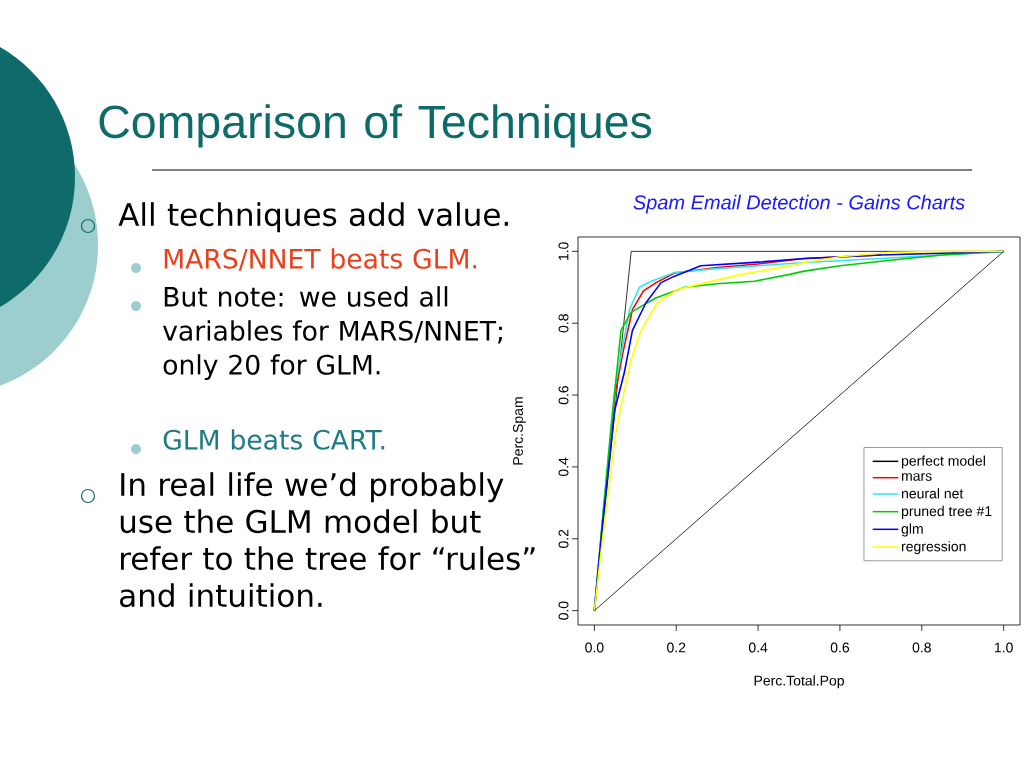 This screenshot has width=1024, height=768. I want to click on x-tick-label: 1.0, so click(1003, 647).